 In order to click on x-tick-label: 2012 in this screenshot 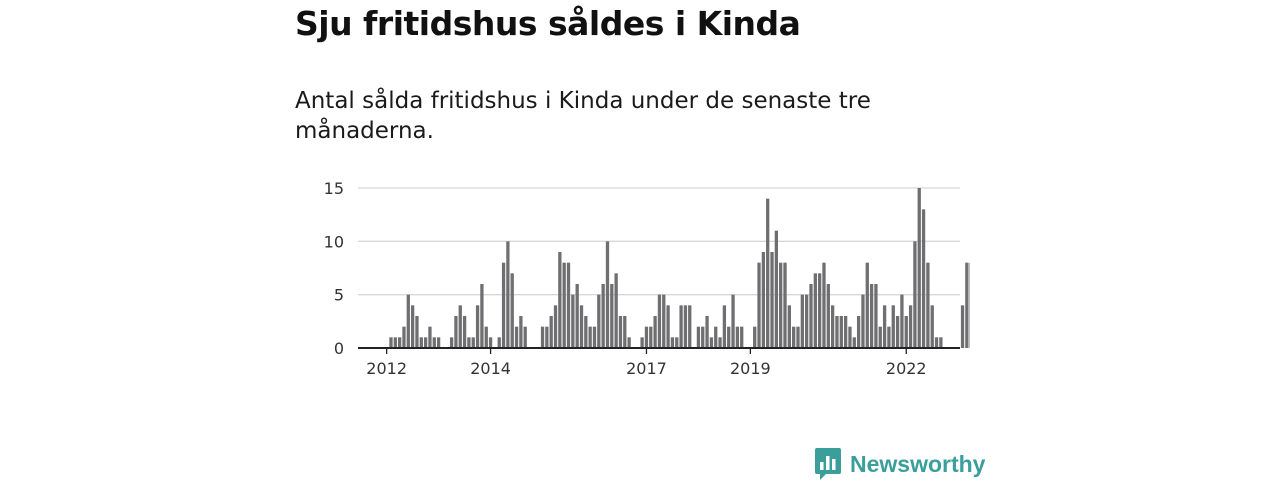, I will do `click(386, 368)`.